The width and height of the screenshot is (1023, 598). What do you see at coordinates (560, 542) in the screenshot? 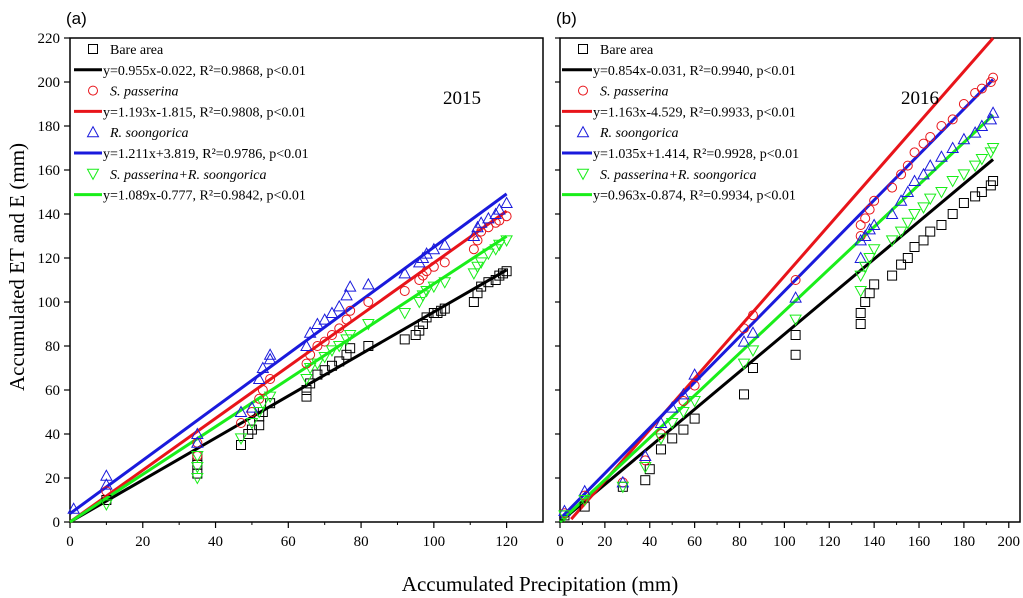
I see `panel-b-x-tick-label: 0` at bounding box center [560, 542].